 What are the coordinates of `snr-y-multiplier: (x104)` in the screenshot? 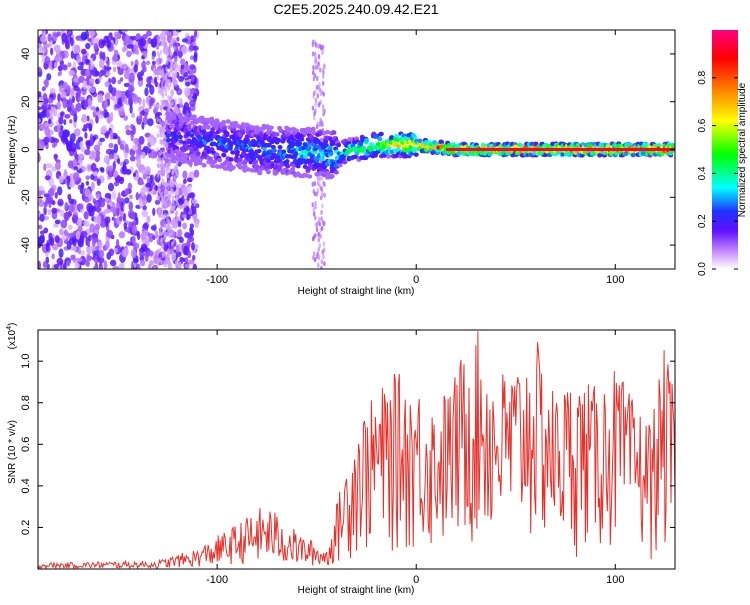 It's located at (12, 336).